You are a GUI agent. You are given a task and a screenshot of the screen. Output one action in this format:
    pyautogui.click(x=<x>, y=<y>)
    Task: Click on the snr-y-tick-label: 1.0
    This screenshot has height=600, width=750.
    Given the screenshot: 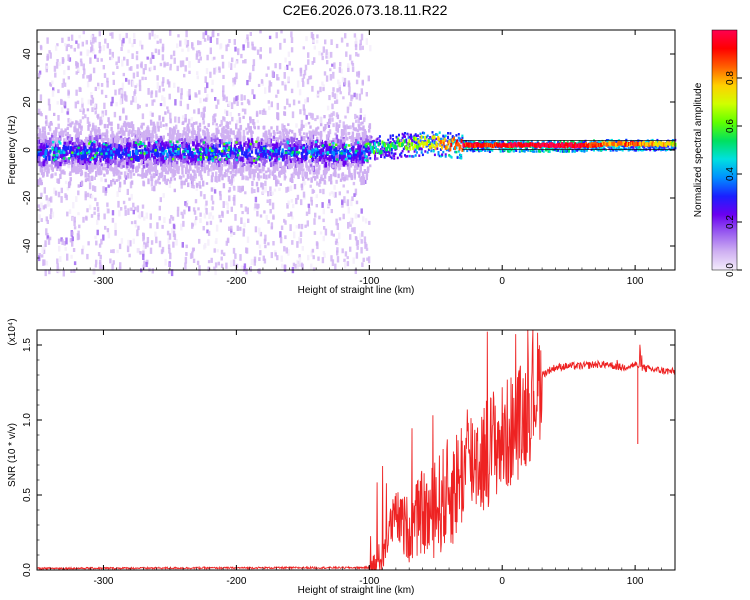 What is the action you would take?
    pyautogui.click(x=27, y=420)
    